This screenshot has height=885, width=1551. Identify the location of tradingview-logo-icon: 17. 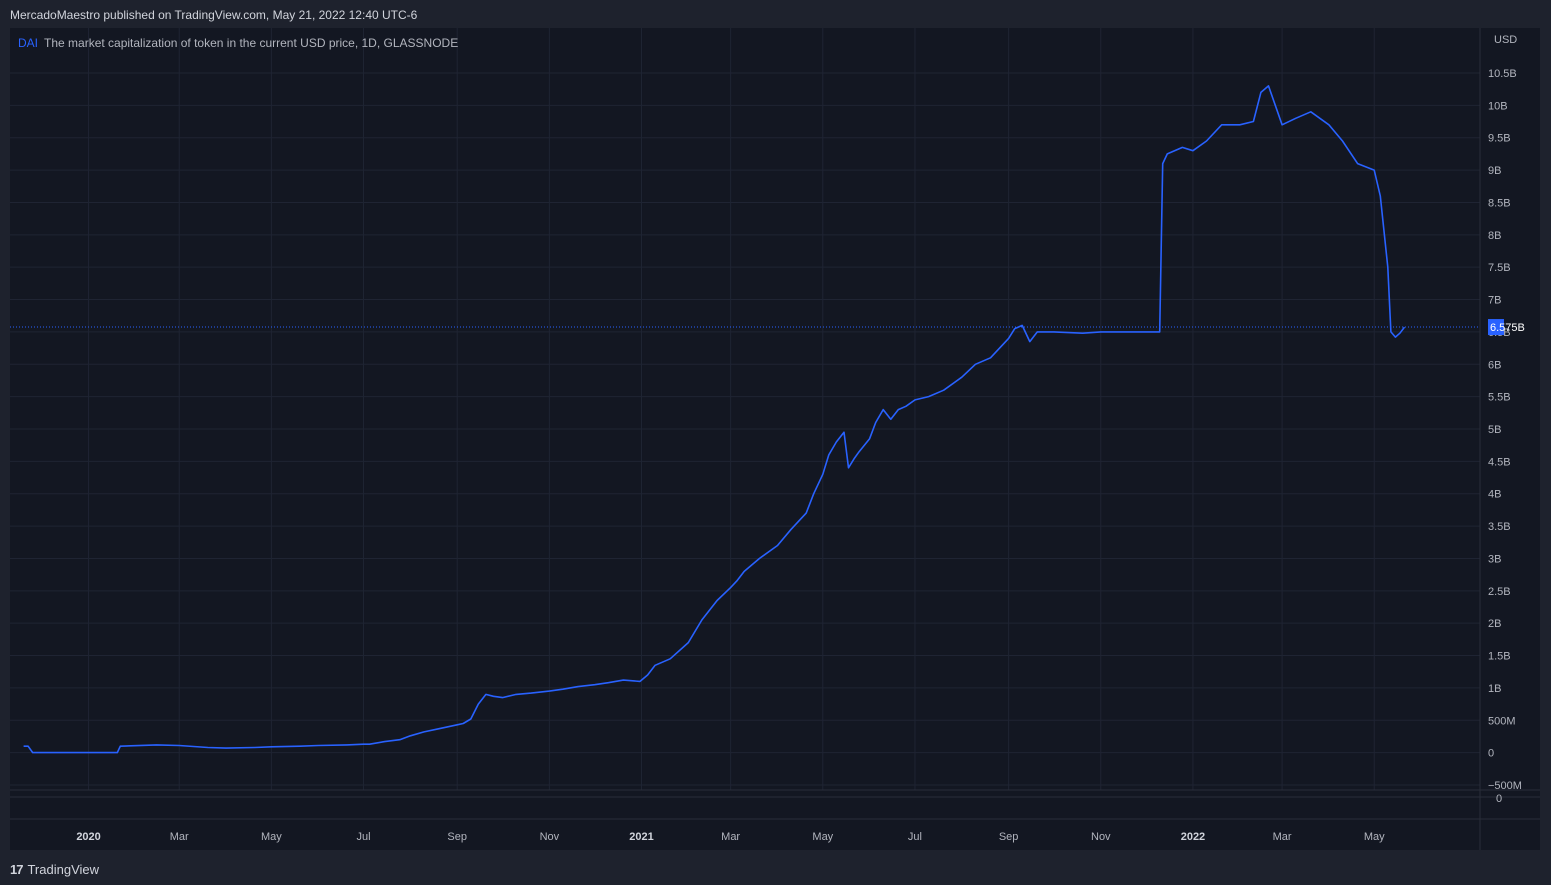
(17, 869).